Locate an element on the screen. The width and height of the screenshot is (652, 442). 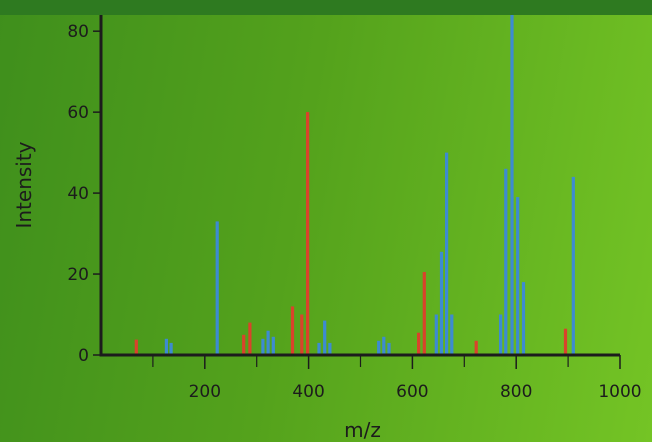
x-tick-label-1000: 1000 is located at coordinates (619, 392).